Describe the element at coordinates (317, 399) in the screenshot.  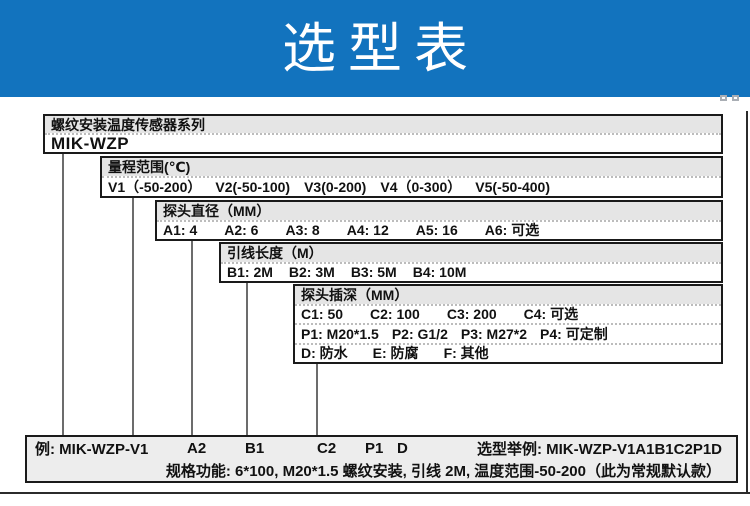
I see `connector-line-insertion-depth` at that location.